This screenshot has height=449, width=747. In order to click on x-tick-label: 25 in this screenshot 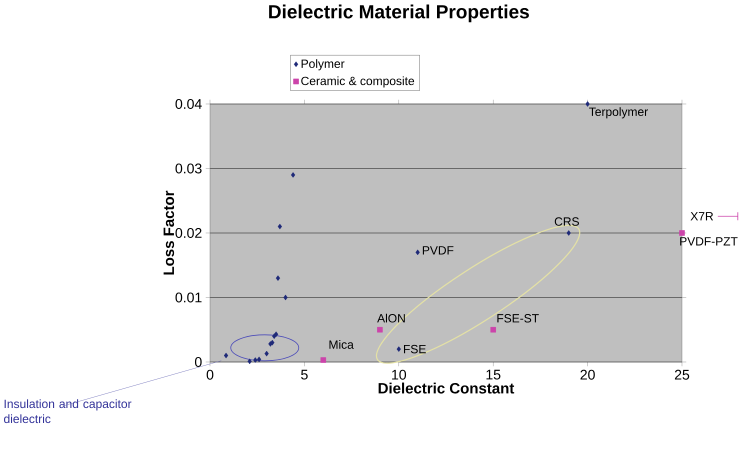, I will do `click(682, 375)`.